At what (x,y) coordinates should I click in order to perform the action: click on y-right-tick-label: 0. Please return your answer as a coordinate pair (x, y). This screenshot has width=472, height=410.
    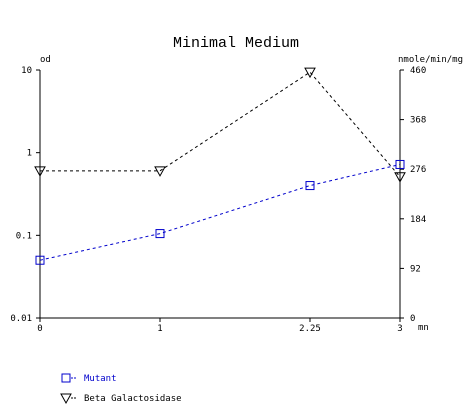
    Looking at the image, I should click on (412, 319).